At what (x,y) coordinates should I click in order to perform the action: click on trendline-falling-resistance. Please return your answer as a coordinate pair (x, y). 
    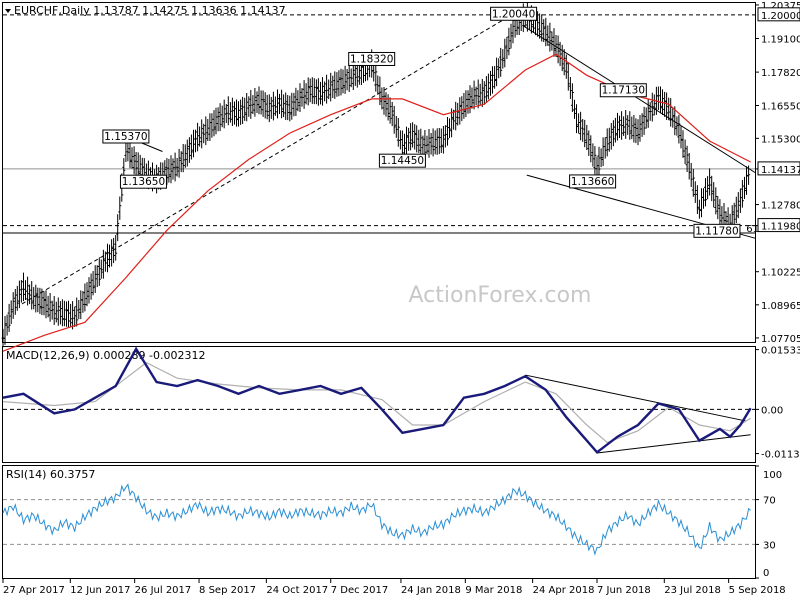
    Looking at the image, I should click on (639, 98).